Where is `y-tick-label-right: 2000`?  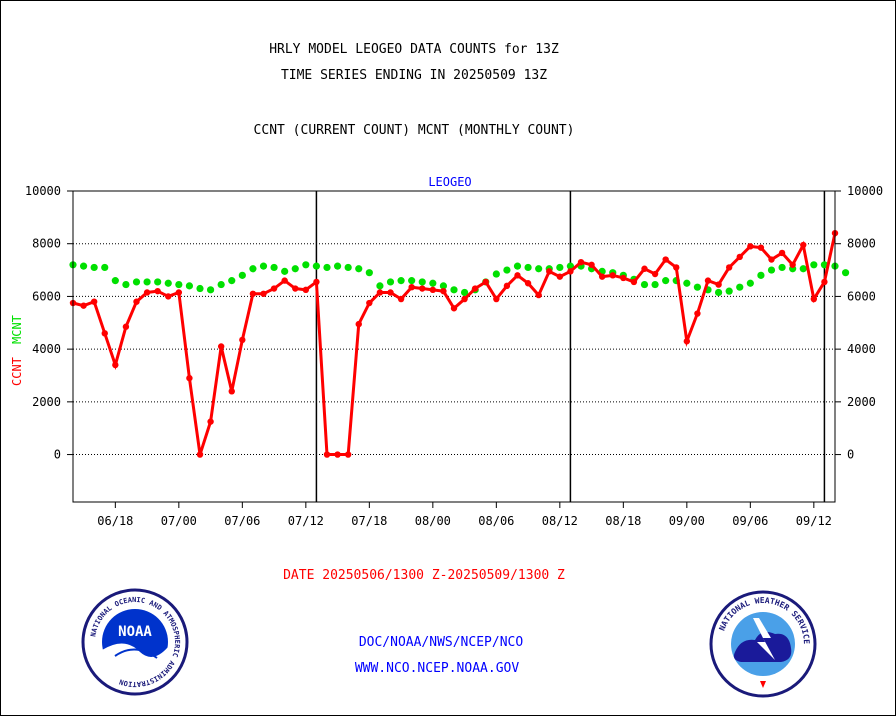
y-tick-label-right: 2000 is located at coordinates (861, 402).